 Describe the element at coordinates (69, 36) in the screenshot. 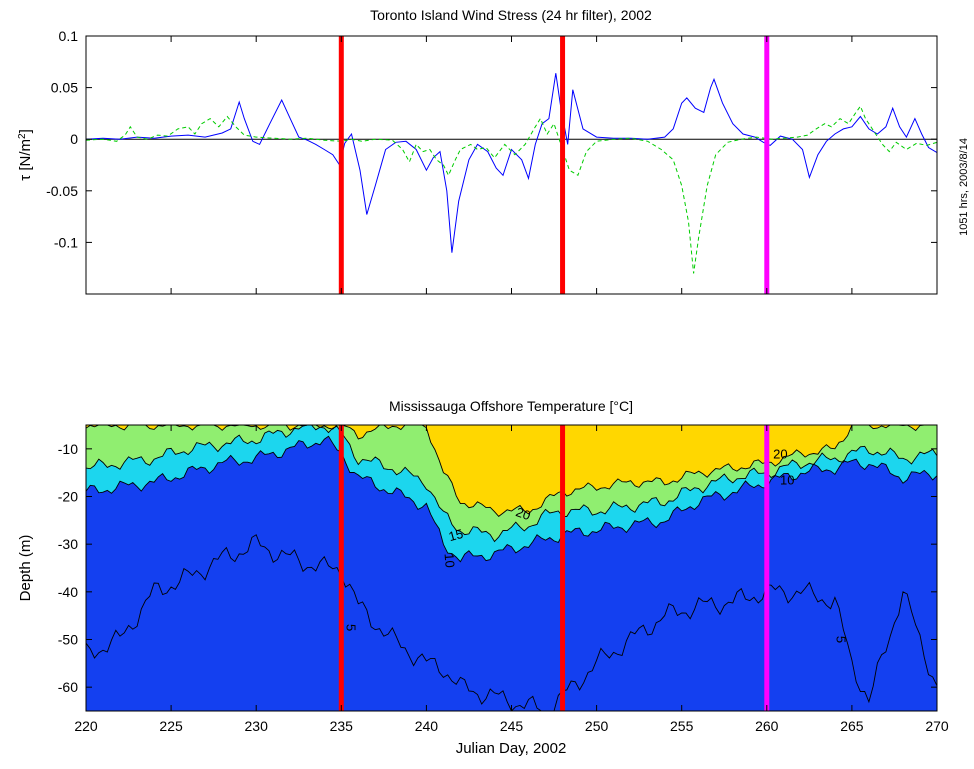

I see `top-ytick-label: 0.1` at that location.